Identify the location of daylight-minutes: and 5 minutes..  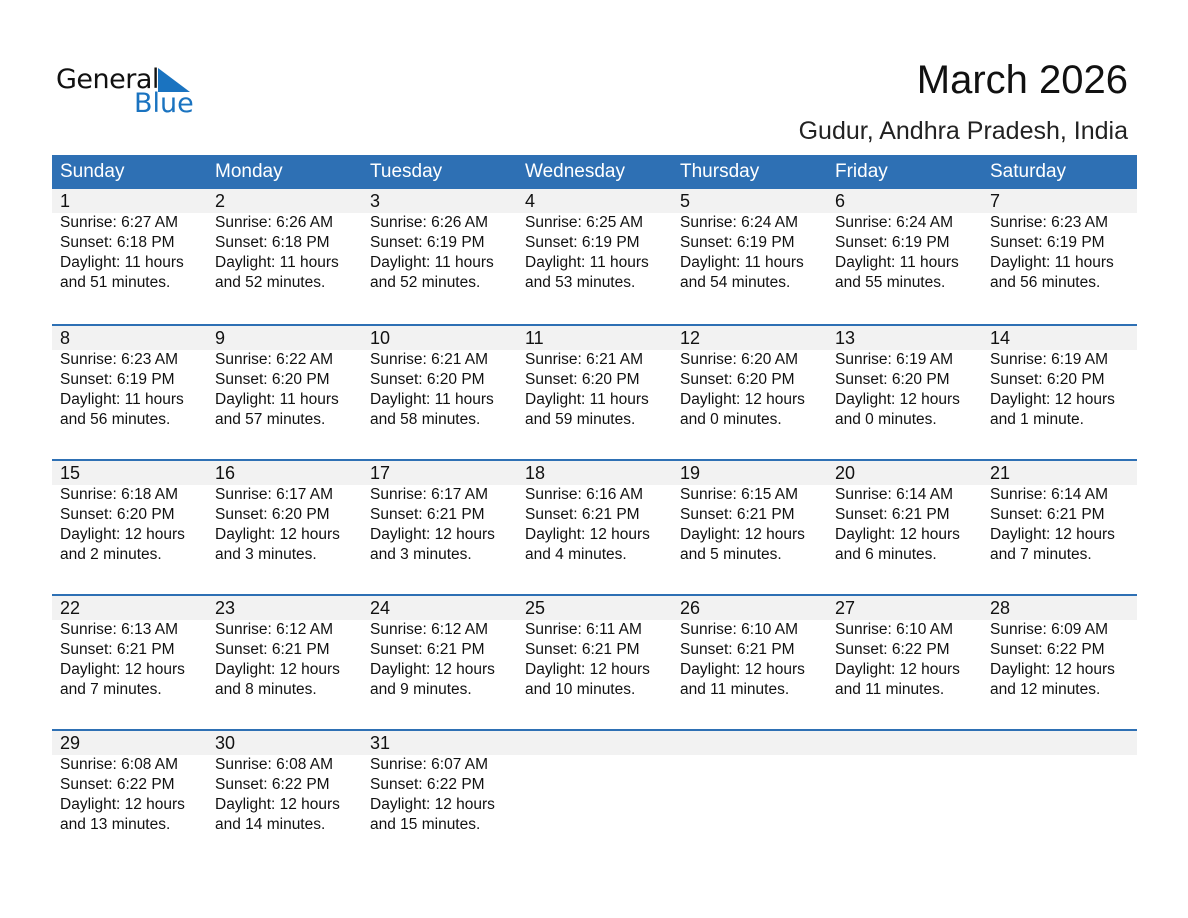
(731, 554).